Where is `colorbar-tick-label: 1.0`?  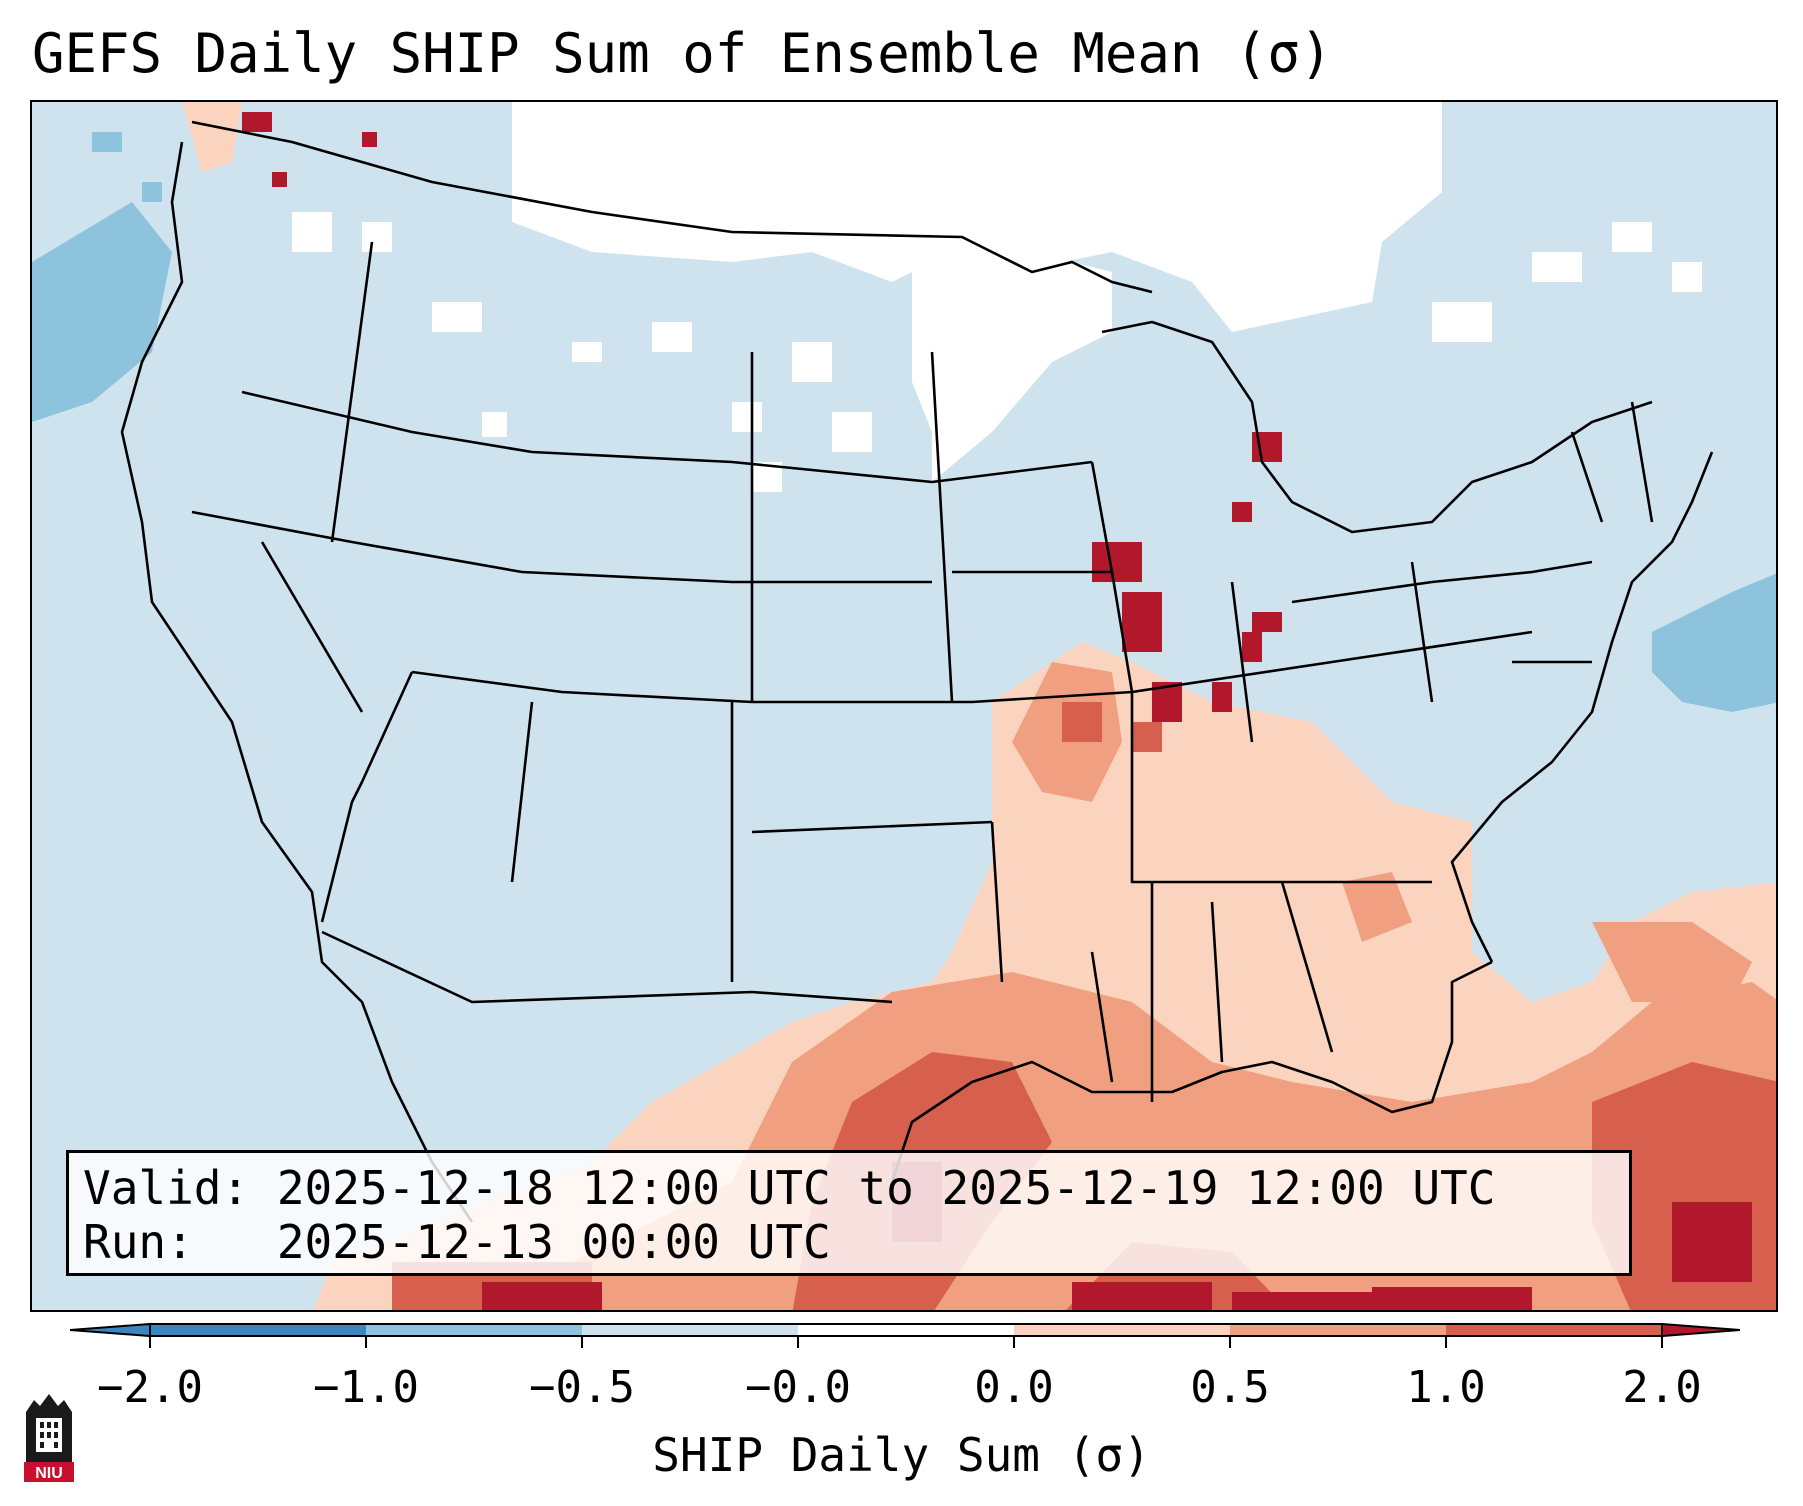 colorbar-tick-label: 1.0 is located at coordinates (1446, 1387).